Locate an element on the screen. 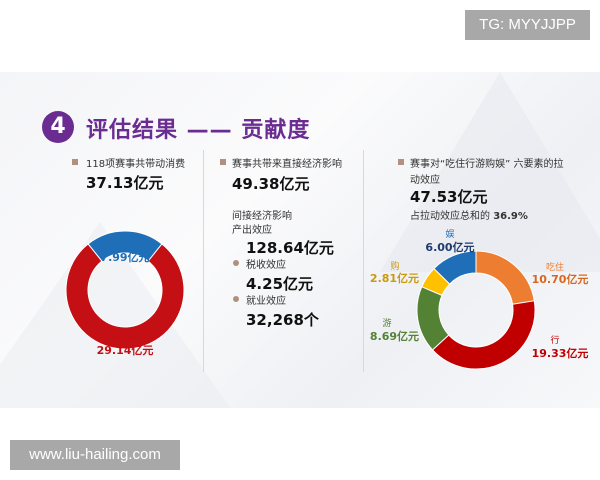  value-travel: 19.33亿元 is located at coordinates (560, 353).